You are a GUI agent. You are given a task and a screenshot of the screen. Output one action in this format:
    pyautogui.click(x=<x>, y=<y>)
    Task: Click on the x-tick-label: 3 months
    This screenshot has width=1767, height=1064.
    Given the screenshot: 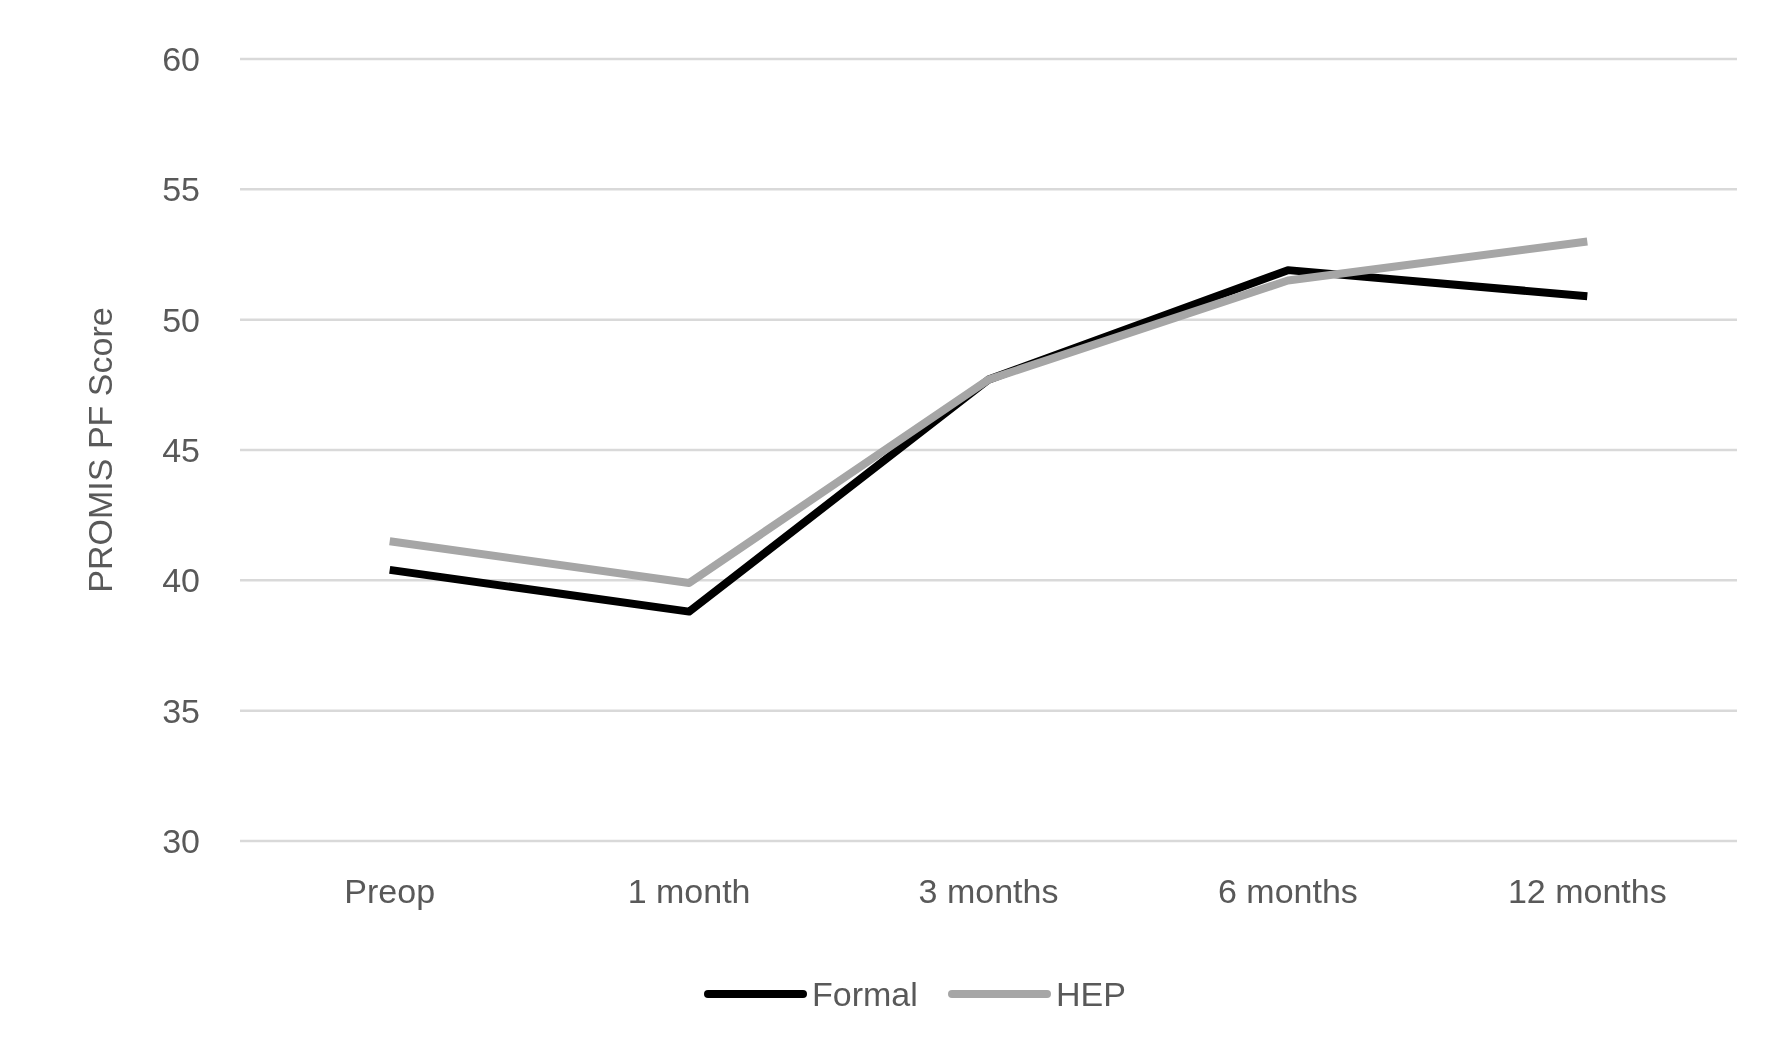 What is the action you would take?
    pyautogui.click(x=988, y=891)
    